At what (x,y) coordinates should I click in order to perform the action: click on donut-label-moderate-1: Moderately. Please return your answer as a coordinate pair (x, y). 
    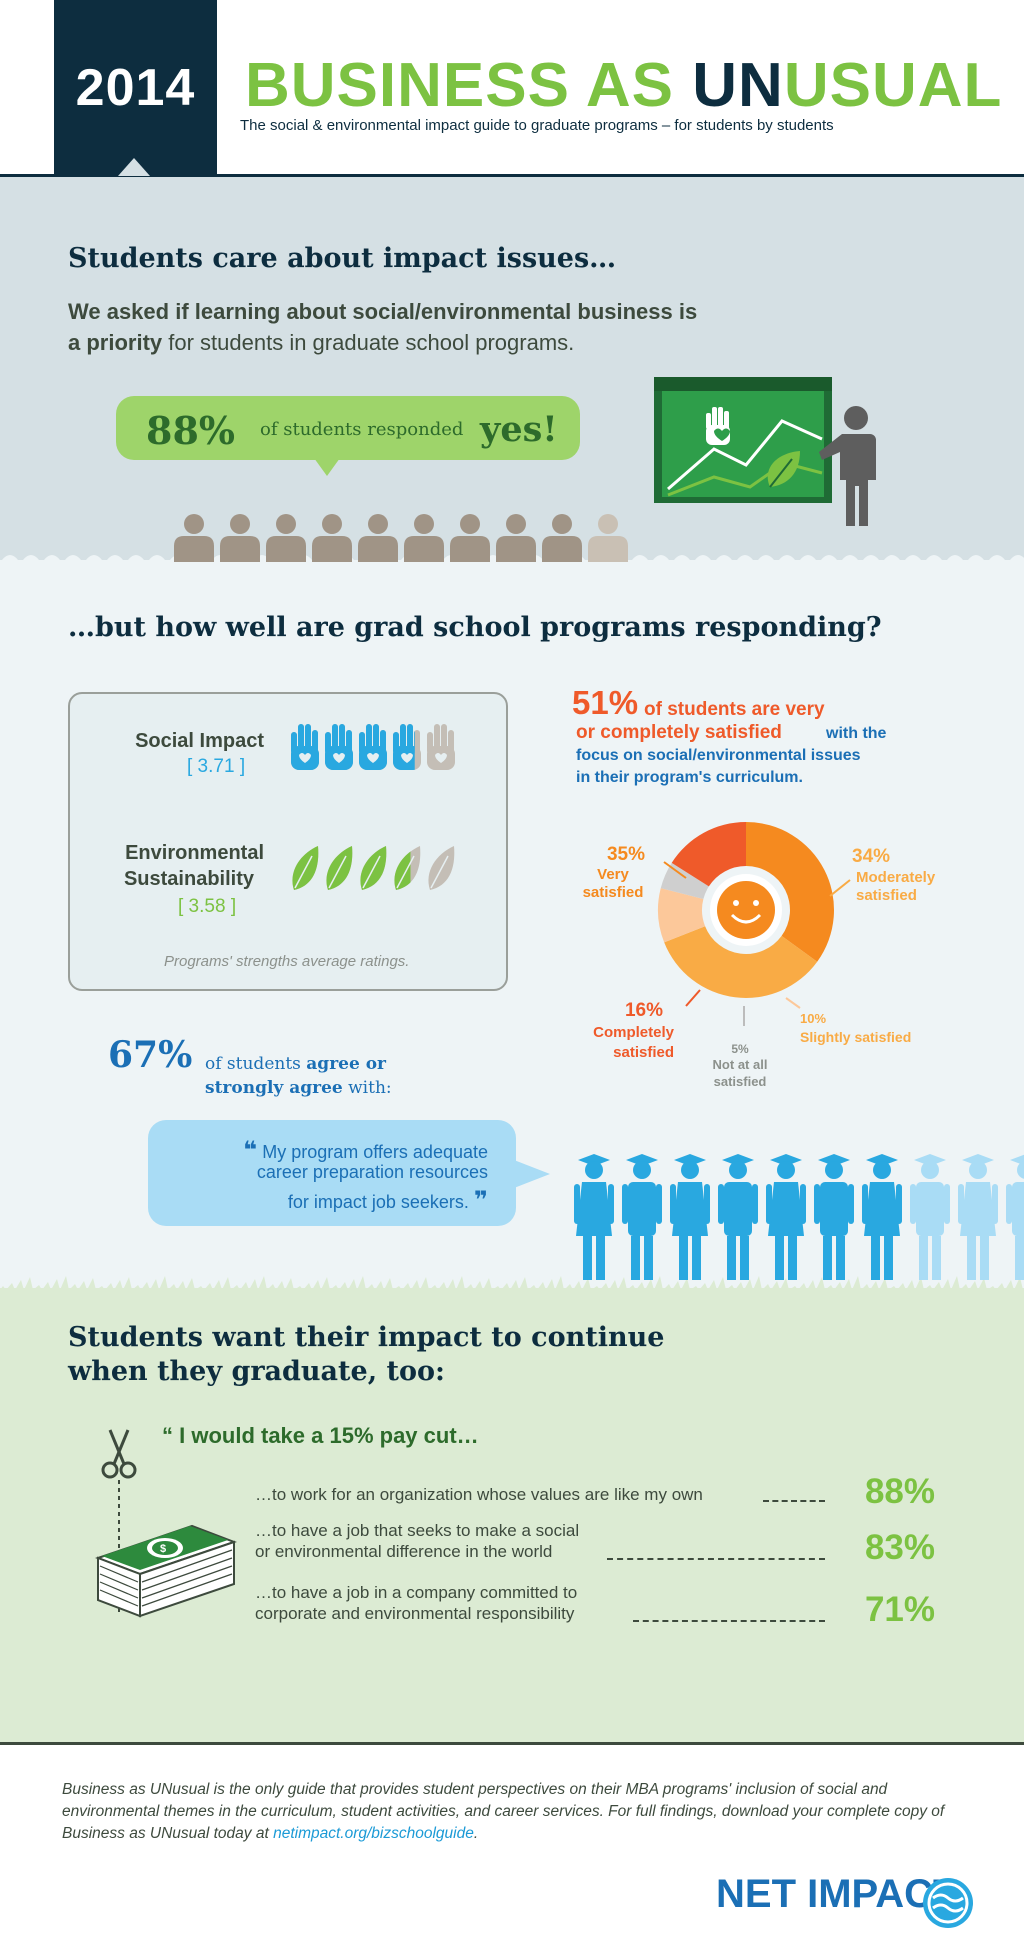
    Looking at the image, I should click on (896, 877).